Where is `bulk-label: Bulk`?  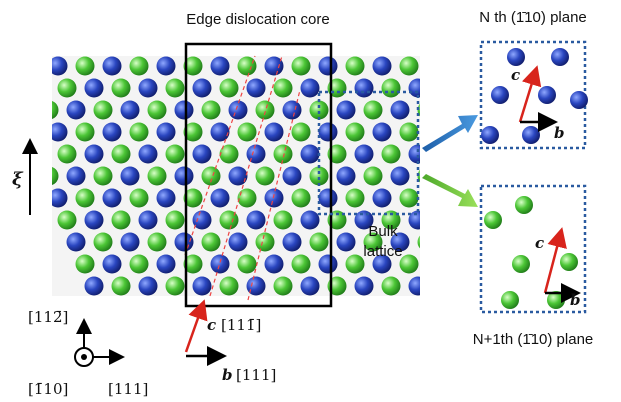 bulk-label: Bulk is located at coordinates (383, 231).